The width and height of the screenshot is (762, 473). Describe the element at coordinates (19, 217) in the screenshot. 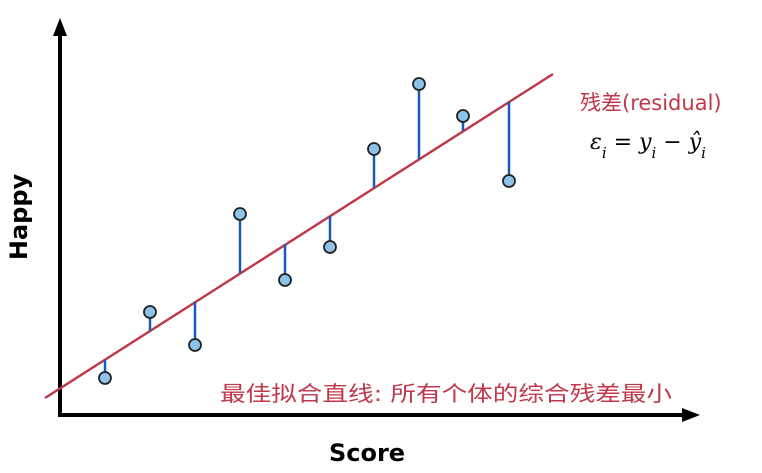

I see `y-axis-title: Happy` at that location.